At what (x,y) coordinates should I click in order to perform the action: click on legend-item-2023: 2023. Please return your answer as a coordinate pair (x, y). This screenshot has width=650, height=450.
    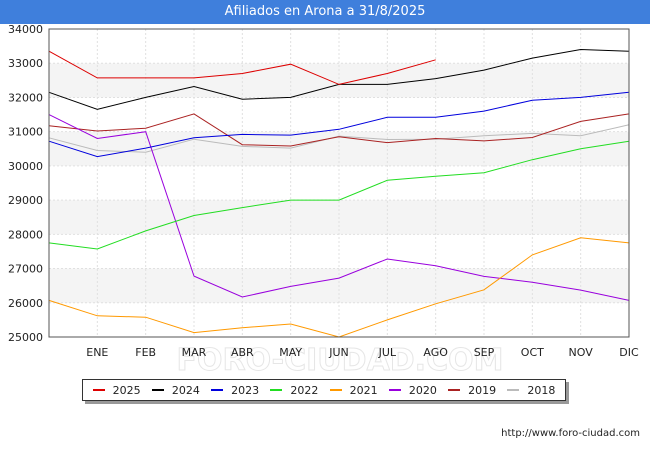
    Looking at the image, I should click on (235, 390).